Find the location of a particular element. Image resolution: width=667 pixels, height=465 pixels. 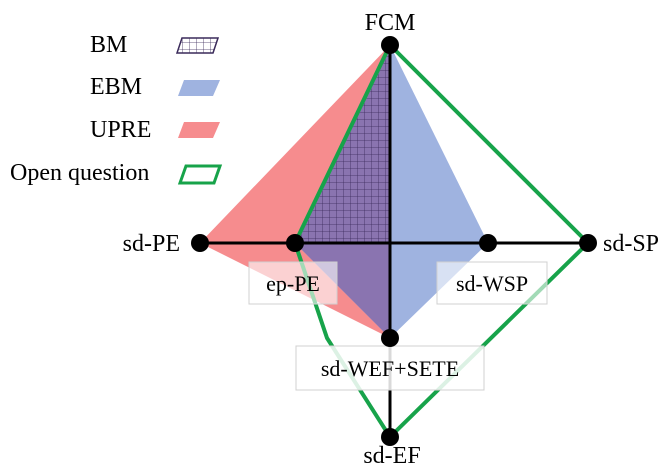

legend-upre-swatch is located at coordinates (199, 130).